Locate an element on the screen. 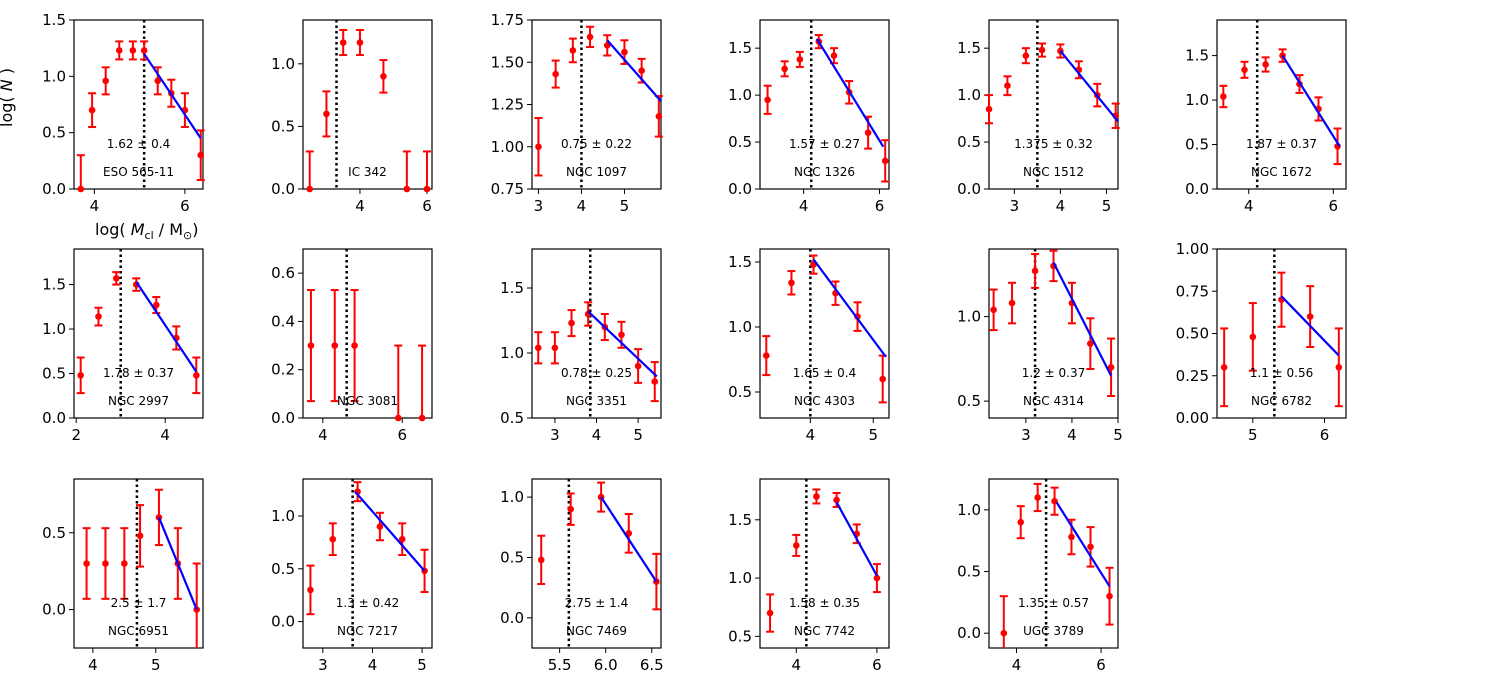 Image resolution: width=1495 pixels, height=680 pixels. subplot: 4 6 0.0 0.5 1.0 1.35 ± 0.57 UGC 3789 is located at coordinates (1038, 576).